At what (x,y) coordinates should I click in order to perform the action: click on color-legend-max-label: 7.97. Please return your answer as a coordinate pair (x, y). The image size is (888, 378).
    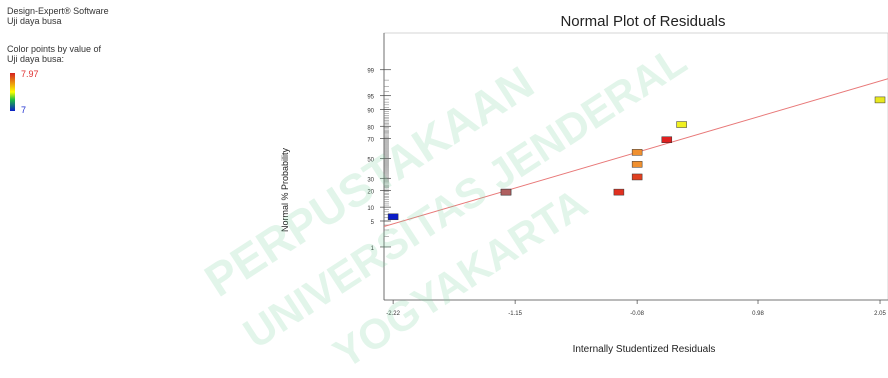
    Looking at the image, I should click on (30, 74).